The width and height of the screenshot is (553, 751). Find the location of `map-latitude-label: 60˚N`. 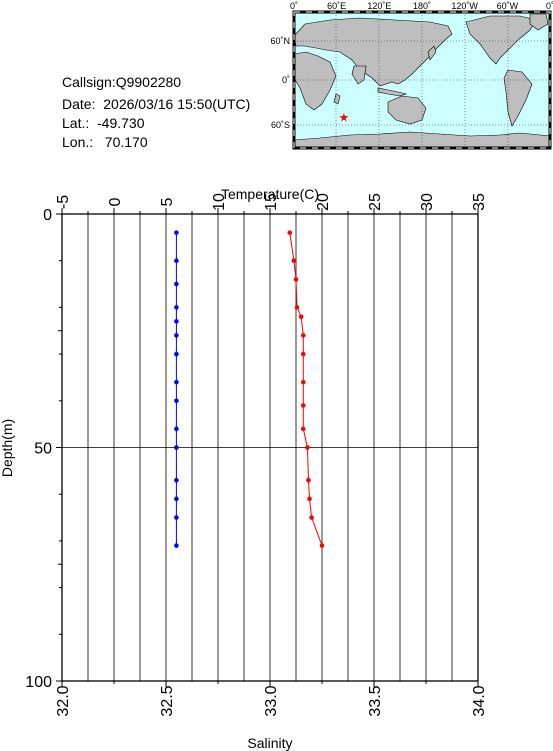

map-latitude-label: 60˚N is located at coordinates (280, 41).